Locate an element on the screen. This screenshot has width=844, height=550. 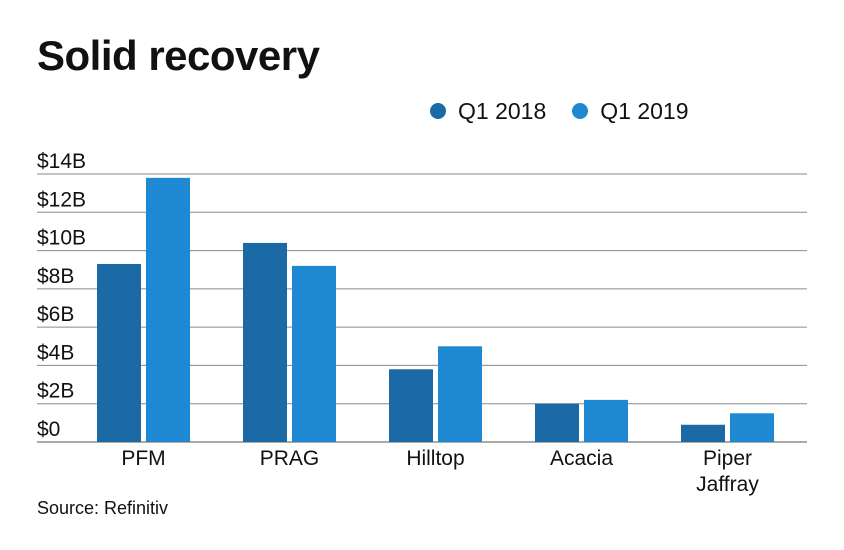
legend: Q1 2018 Q1 2019 is located at coordinates (572, 111).